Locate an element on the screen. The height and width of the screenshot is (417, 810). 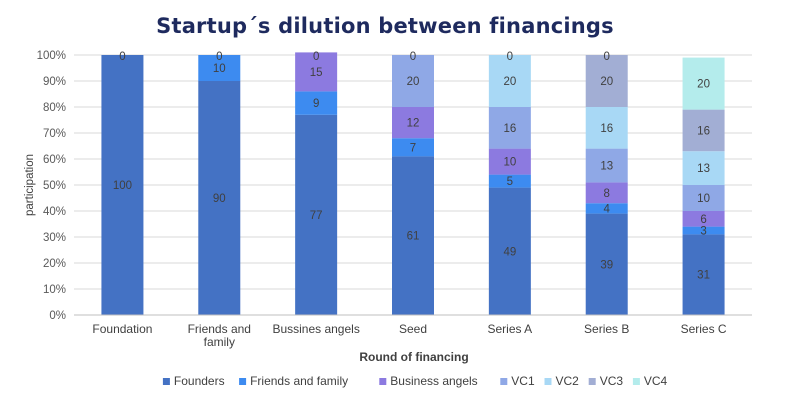
legend-label: VC2 is located at coordinates (568, 381).